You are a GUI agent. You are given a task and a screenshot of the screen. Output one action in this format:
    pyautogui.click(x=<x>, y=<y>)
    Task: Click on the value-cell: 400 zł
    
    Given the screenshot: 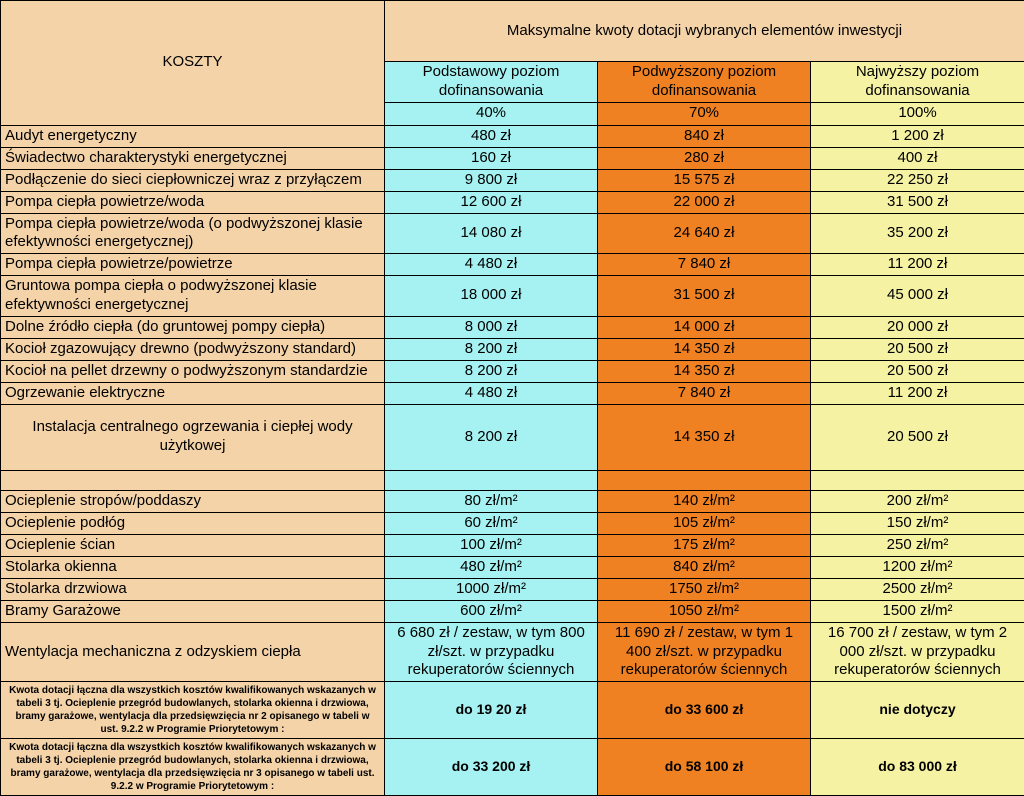 What is the action you would take?
    pyautogui.click(x=917, y=158)
    